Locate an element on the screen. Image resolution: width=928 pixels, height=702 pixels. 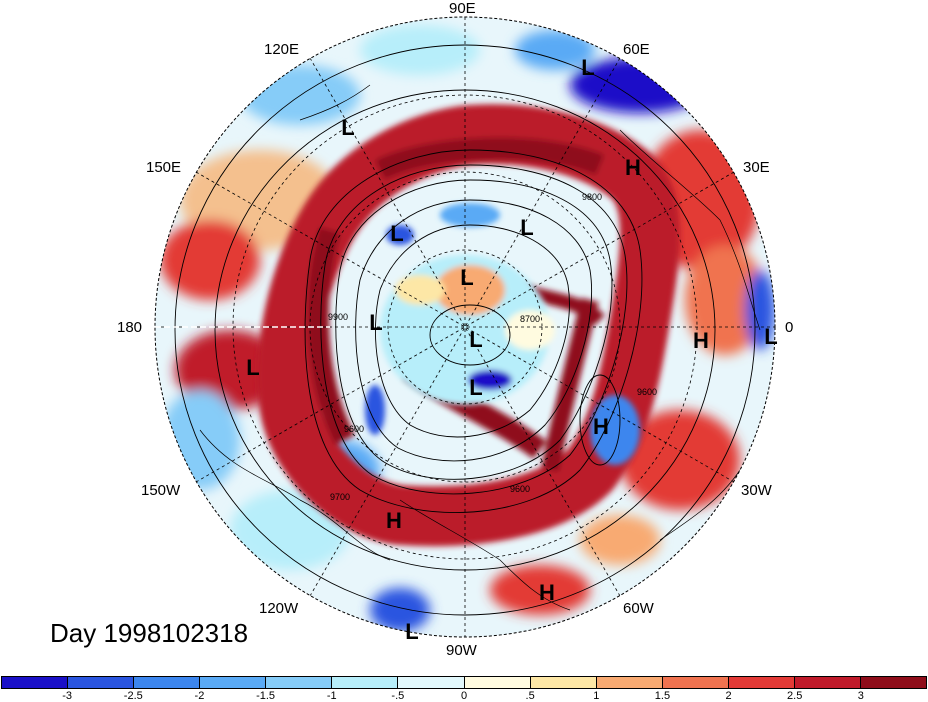
lon-label-90w: 90W is located at coordinates (461, 650).